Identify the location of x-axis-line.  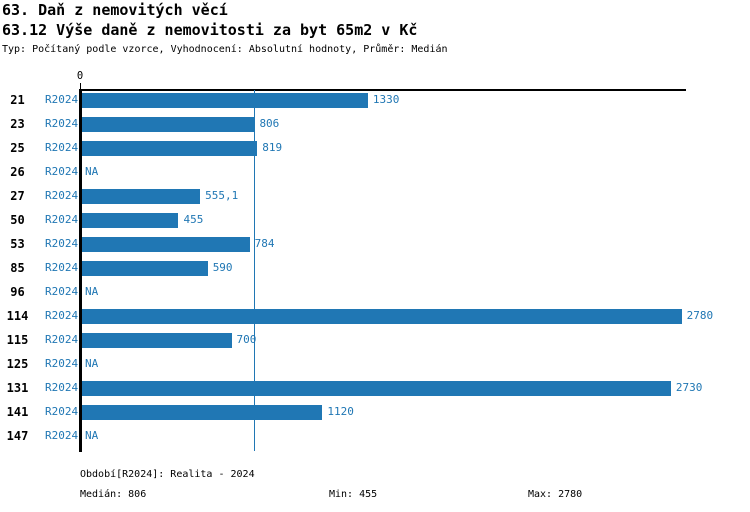
(383, 90).